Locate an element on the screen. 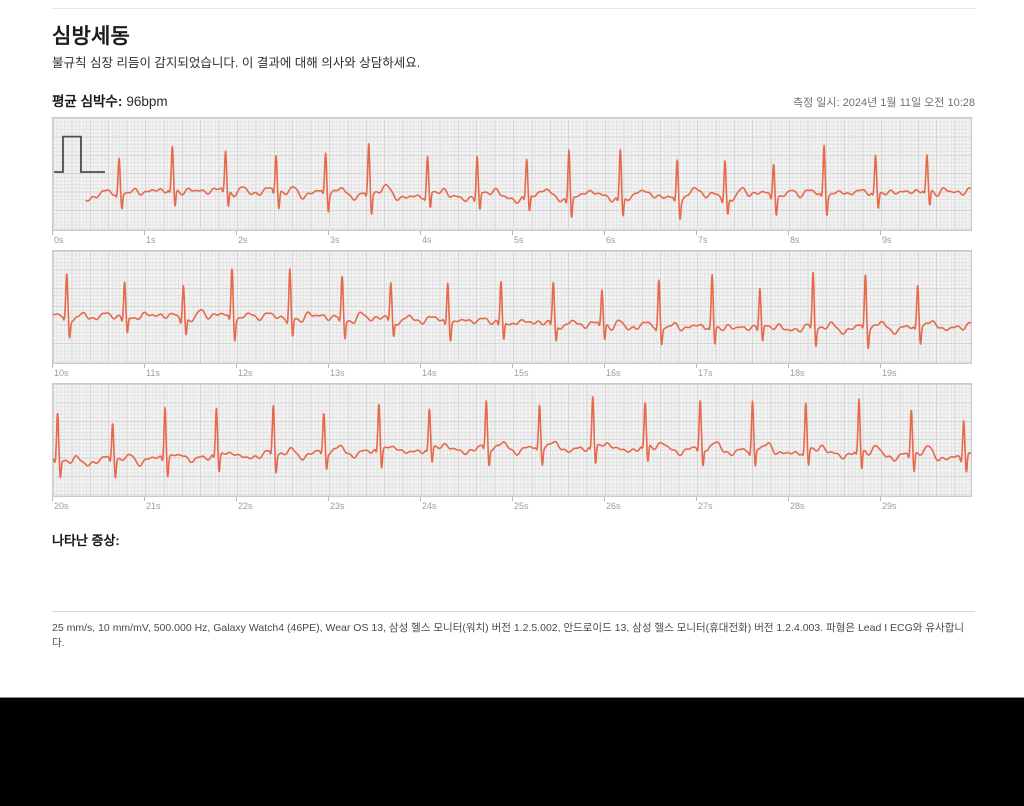 The height and width of the screenshot is (806, 1024). page-title: 심방세동 is located at coordinates (91, 36).